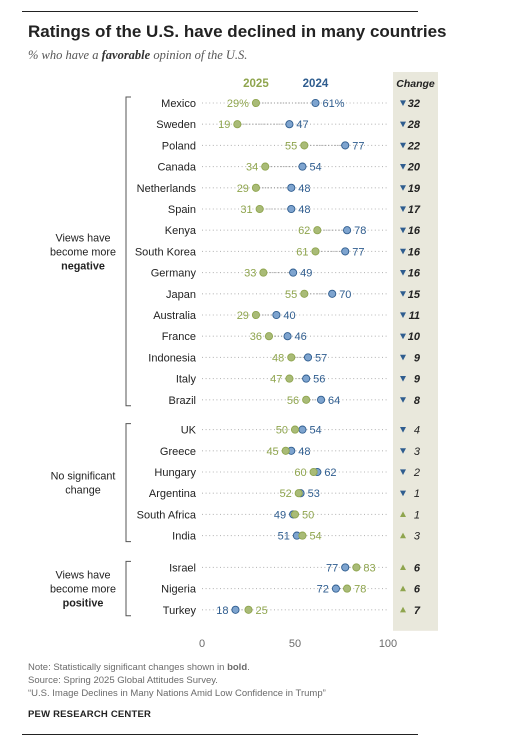  I want to click on value-label-2025-poland: 55, so click(291, 146).